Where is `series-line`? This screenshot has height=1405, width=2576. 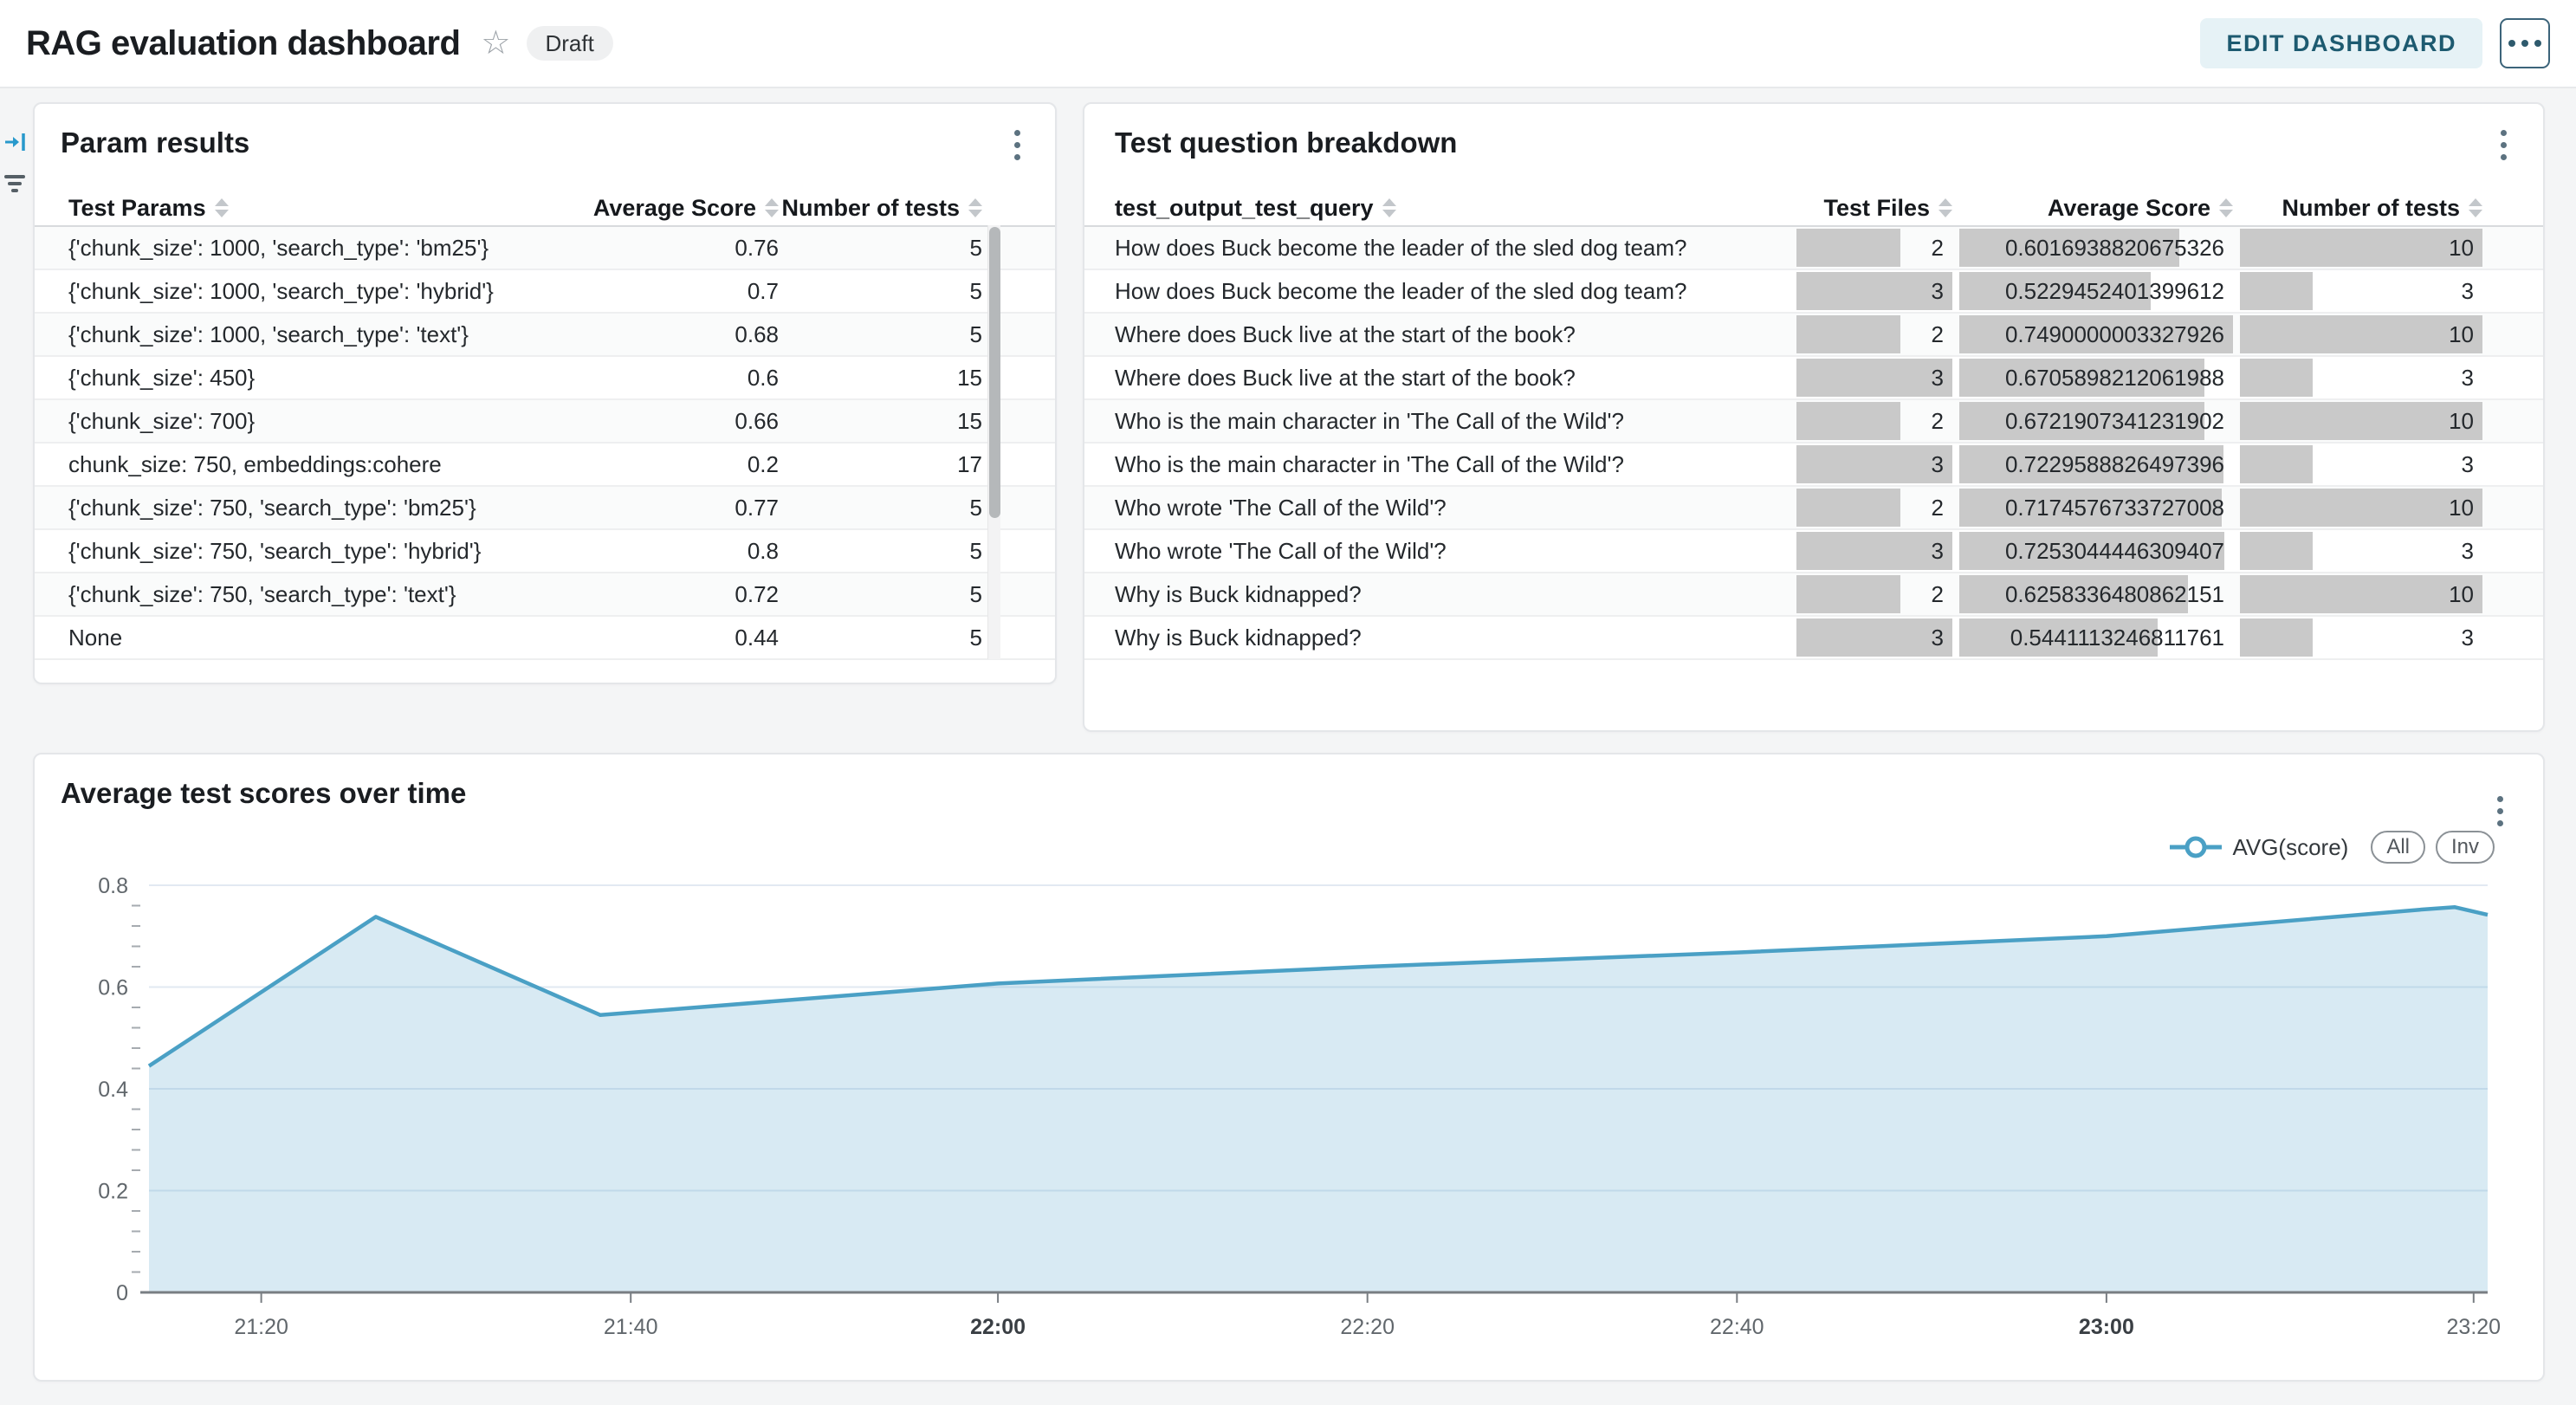 series-line is located at coordinates (1318, 986).